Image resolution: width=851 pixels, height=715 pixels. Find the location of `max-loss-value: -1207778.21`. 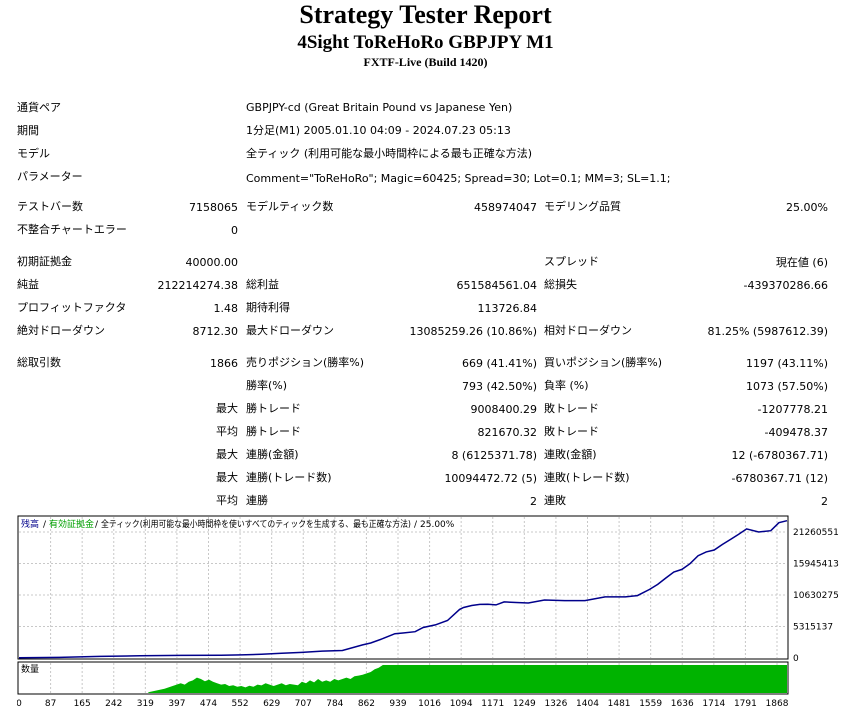

max-loss-value: -1207778.21 is located at coordinates (792, 409).